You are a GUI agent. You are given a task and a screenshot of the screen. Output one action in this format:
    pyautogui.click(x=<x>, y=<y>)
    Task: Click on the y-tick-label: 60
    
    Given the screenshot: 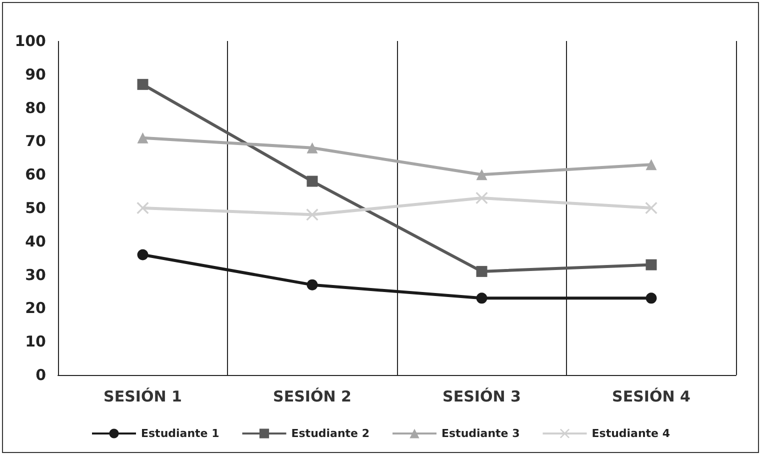 What is the action you would take?
    pyautogui.click(x=35, y=175)
    